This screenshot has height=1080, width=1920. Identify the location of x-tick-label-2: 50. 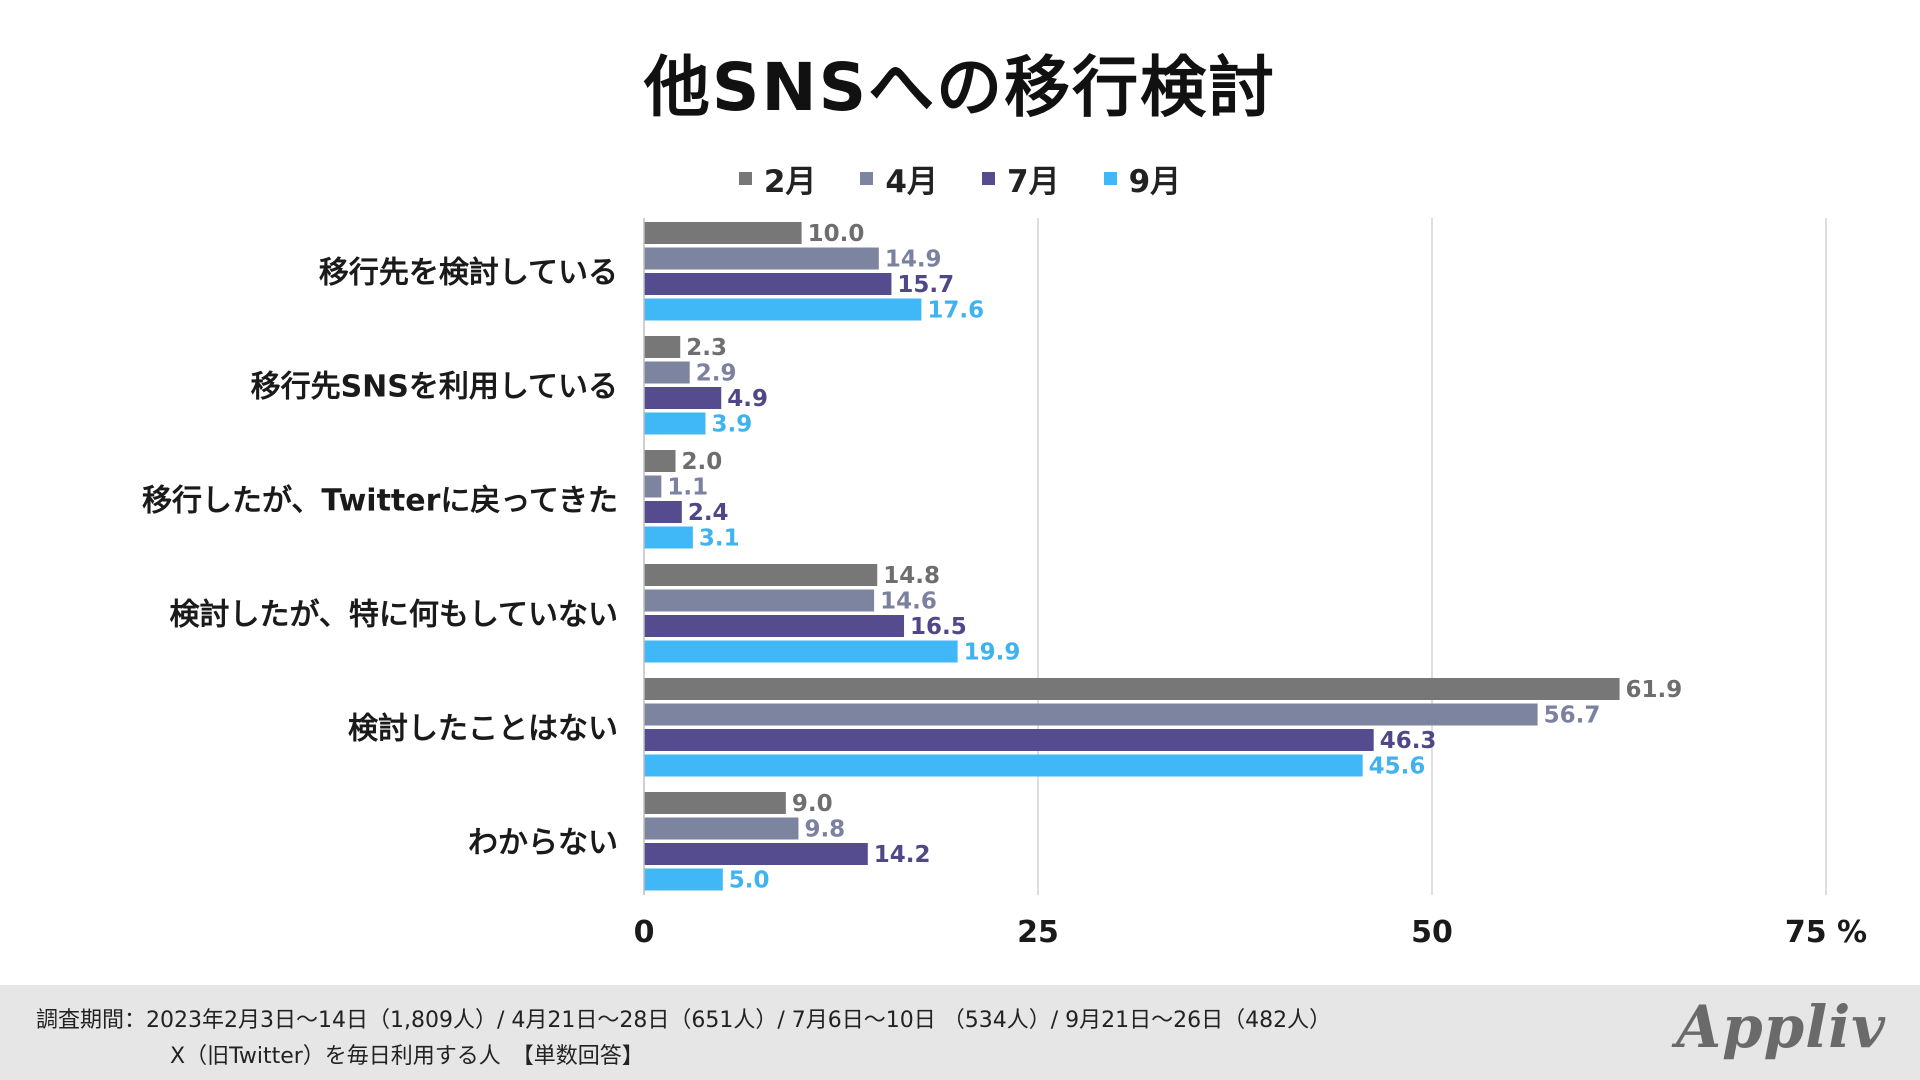
(1432, 932).